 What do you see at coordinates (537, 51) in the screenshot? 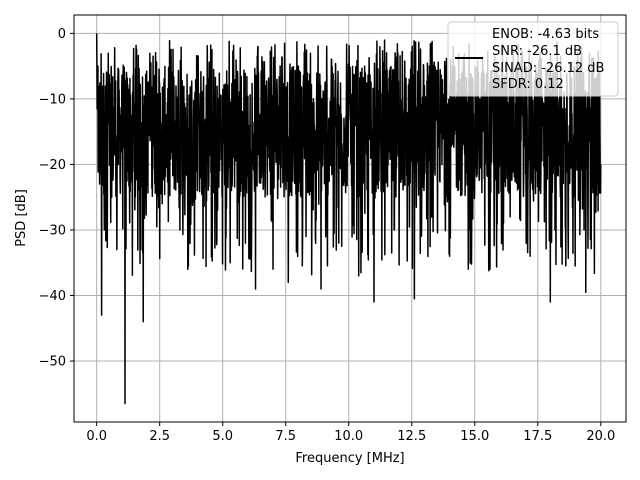
I see `legend-entry-snr: SNR: -26.1 dB` at bounding box center [537, 51].